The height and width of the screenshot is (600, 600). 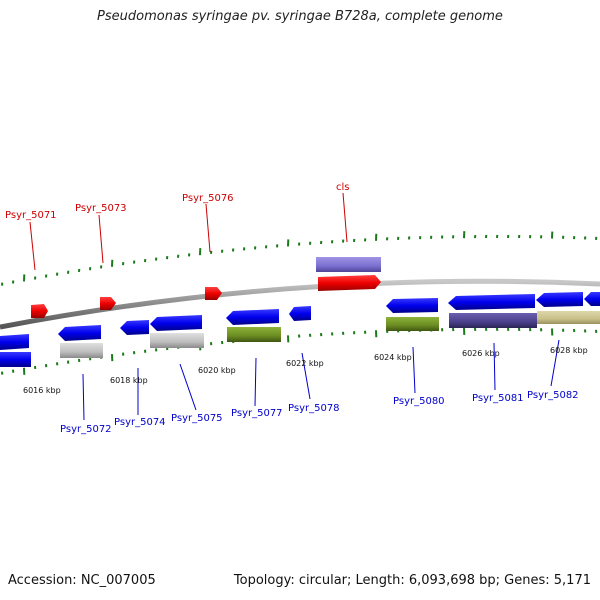 I want to click on gene-arrow-psyr5081, so click(x=491, y=302).